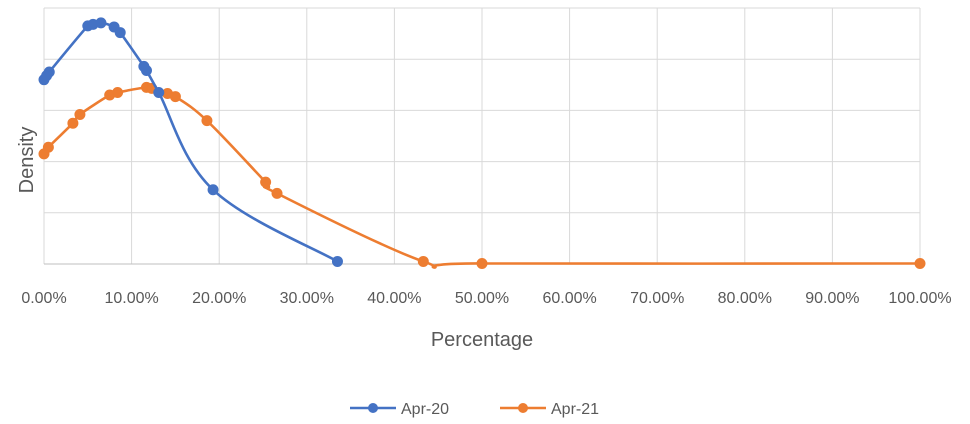 The image size is (970, 424). I want to click on legend-label-apr-20: Apr-20, so click(425, 409).